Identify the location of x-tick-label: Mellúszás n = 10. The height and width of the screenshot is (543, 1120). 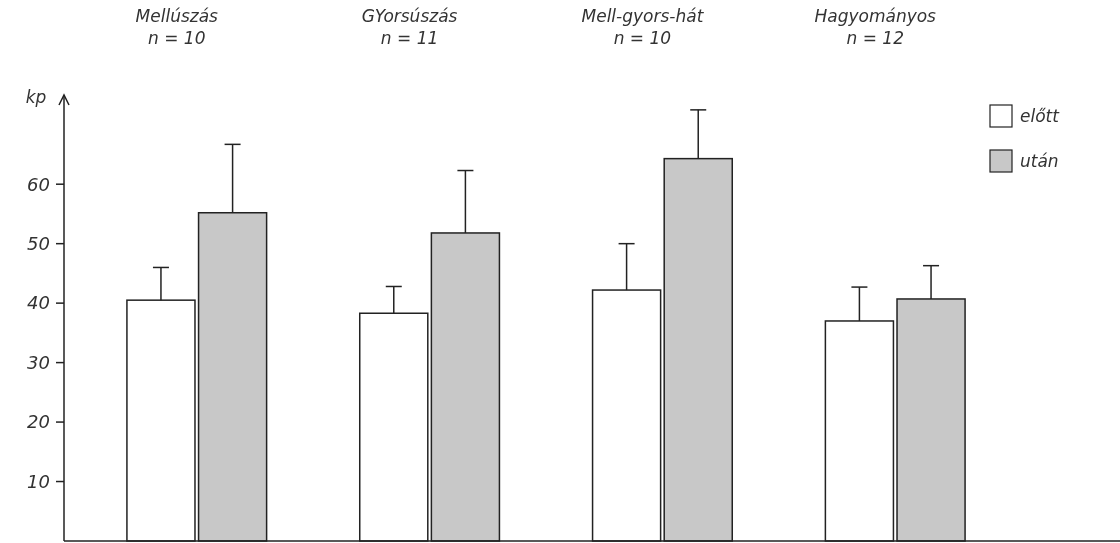
(177, 27).